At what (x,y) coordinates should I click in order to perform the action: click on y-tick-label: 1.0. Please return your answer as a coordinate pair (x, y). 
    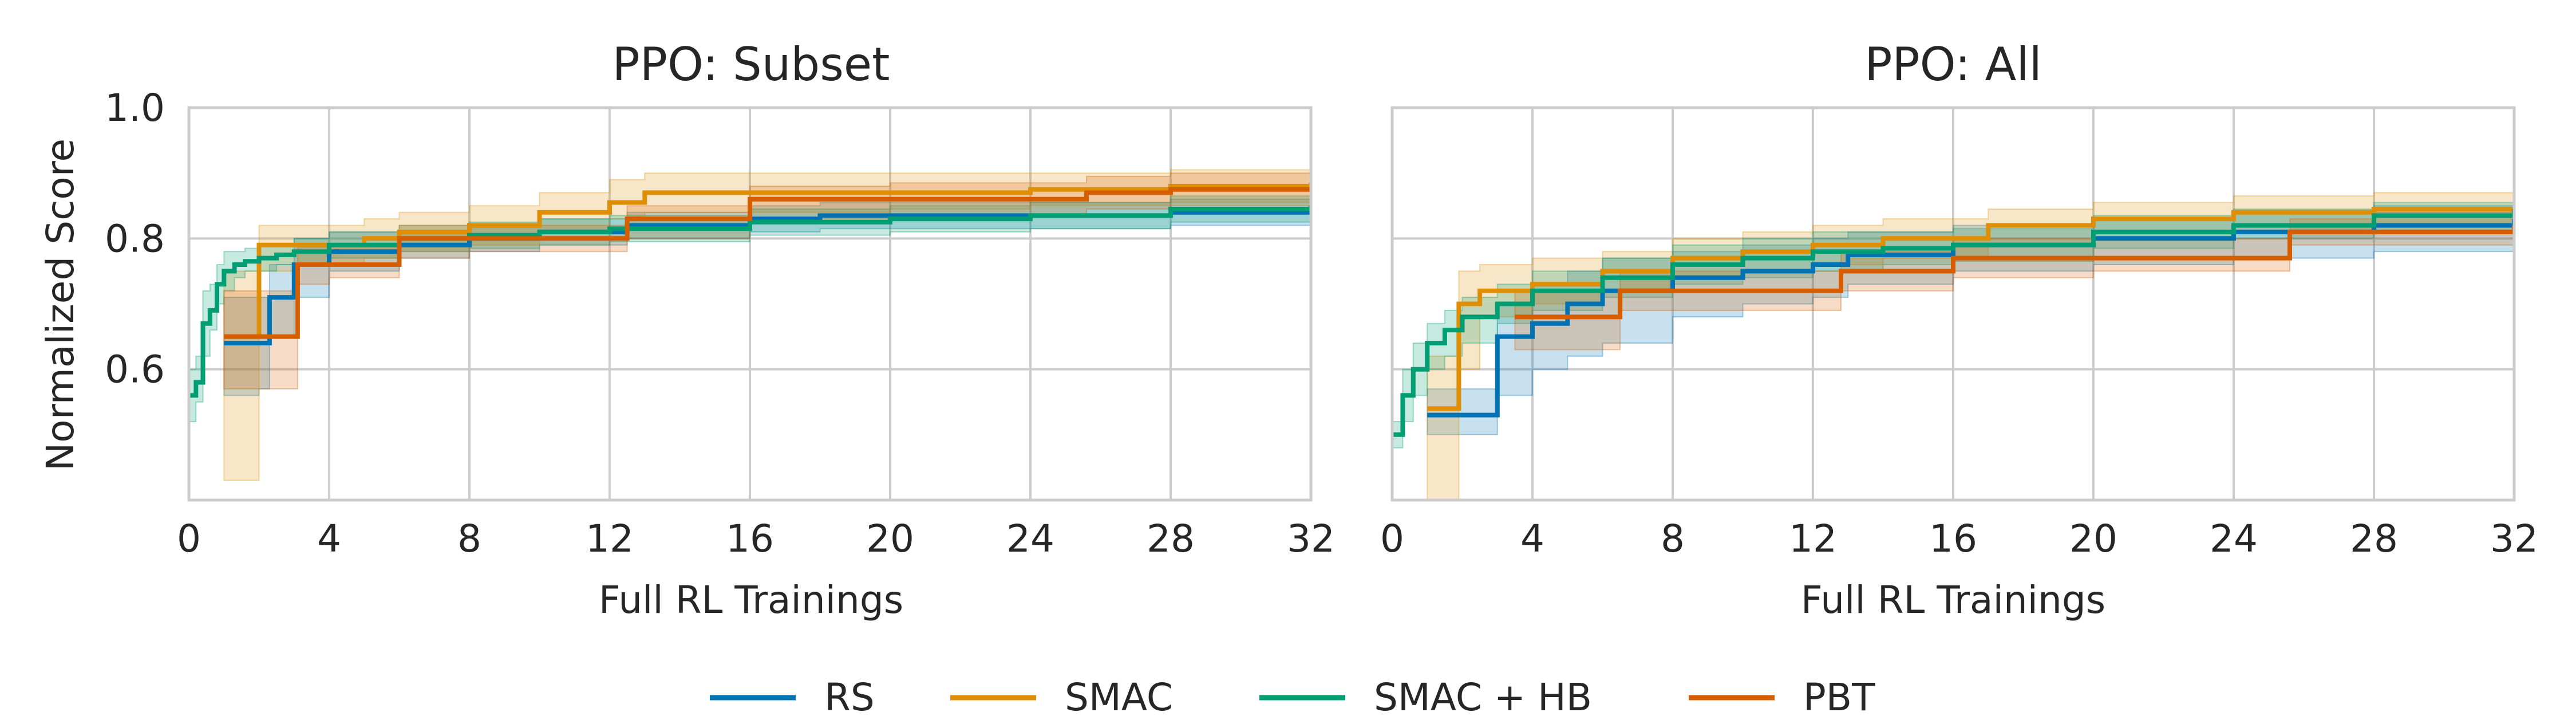
    Looking at the image, I should click on (135, 108).